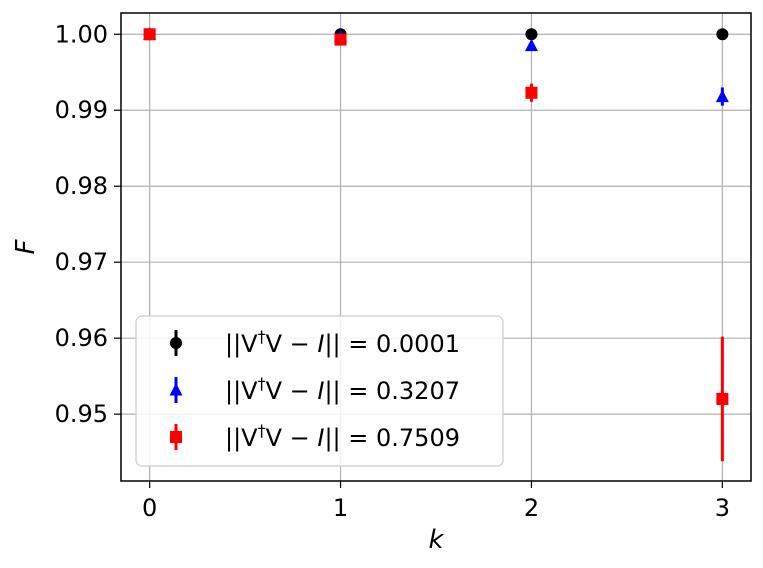 The height and width of the screenshot is (568, 763). Describe the element at coordinates (176, 343) in the screenshot. I see `legend-marker-circle` at that location.